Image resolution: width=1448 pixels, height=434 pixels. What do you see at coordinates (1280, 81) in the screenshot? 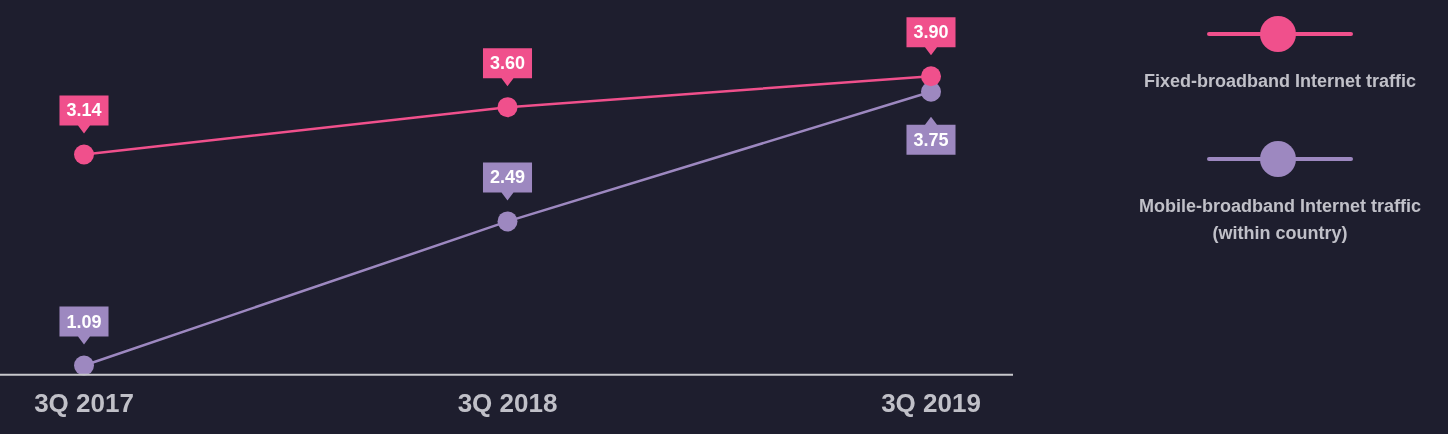
I see `legend-label: Fixed-broadband Internet traffic` at bounding box center [1280, 81].